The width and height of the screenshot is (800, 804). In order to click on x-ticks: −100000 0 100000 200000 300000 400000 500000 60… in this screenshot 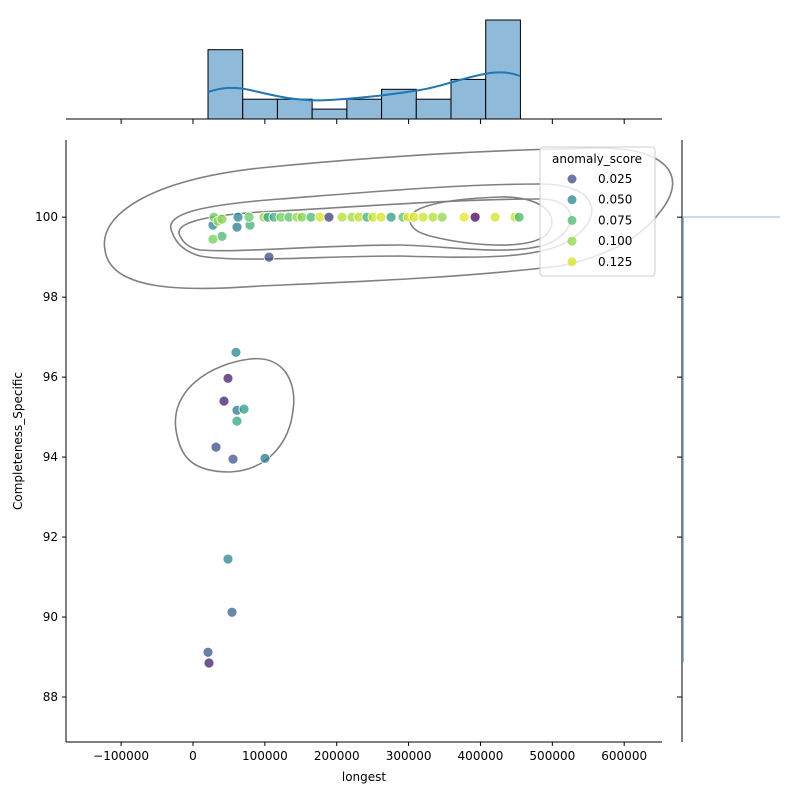, I will do `click(370, 752)`.